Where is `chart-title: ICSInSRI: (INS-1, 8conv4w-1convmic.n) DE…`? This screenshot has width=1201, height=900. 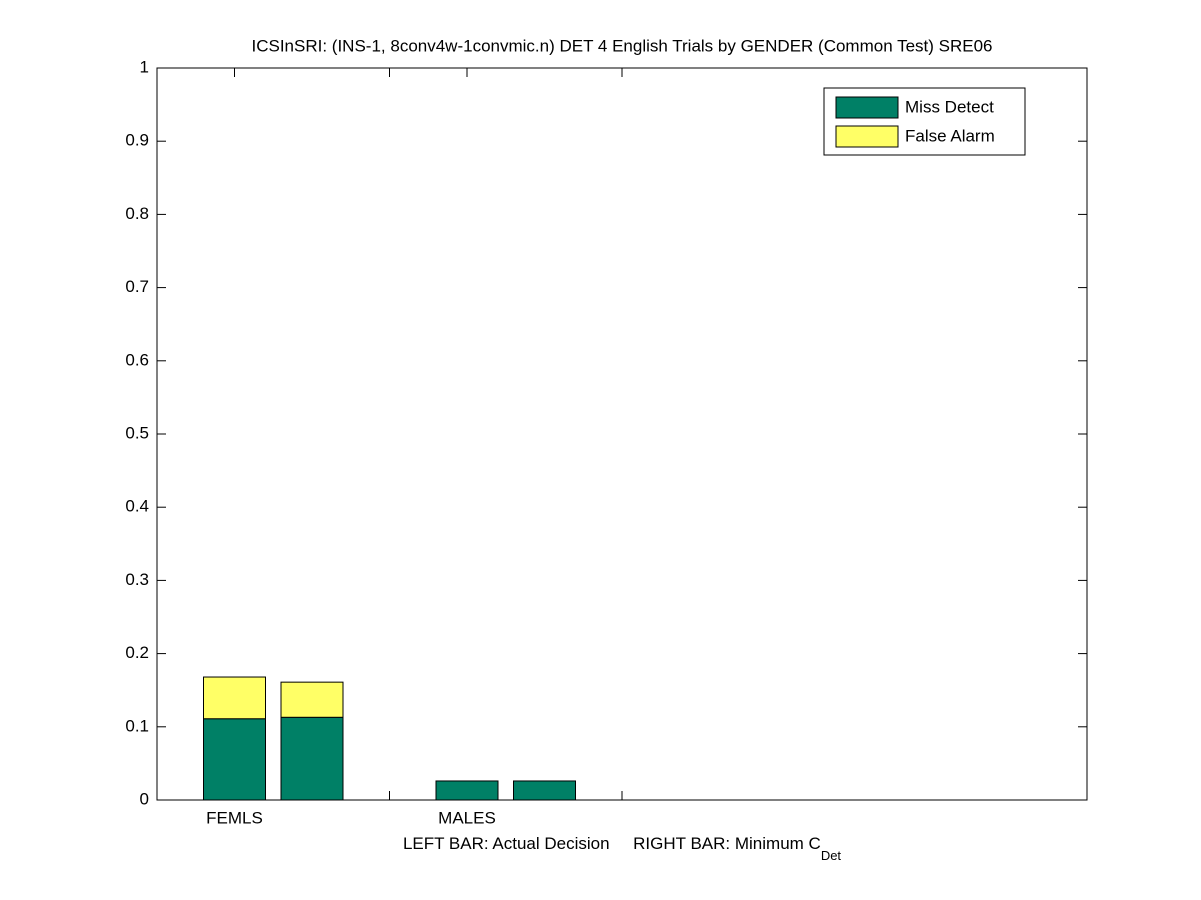 chart-title: ICSInSRI: (INS-1, 8conv4w-1convmic.n) DE… is located at coordinates (622, 45).